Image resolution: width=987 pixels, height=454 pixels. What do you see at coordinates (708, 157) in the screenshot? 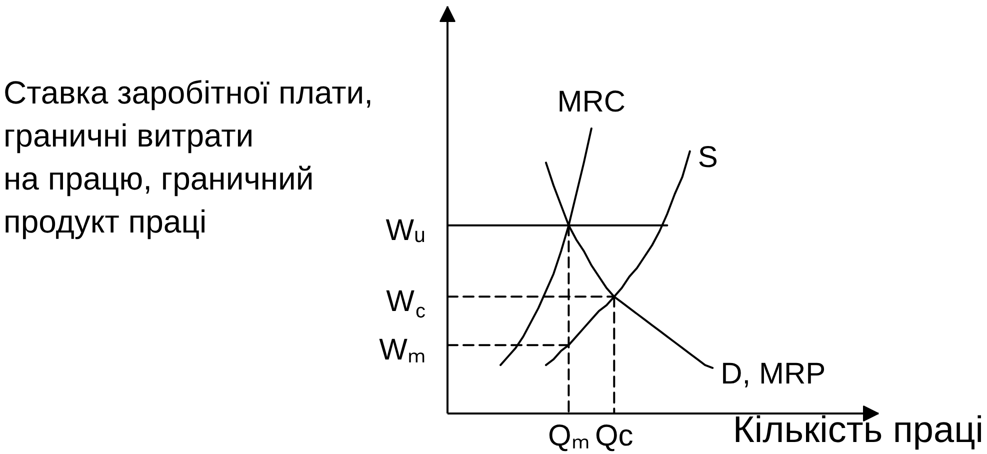
I see `series-label: S` at bounding box center [708, 157].